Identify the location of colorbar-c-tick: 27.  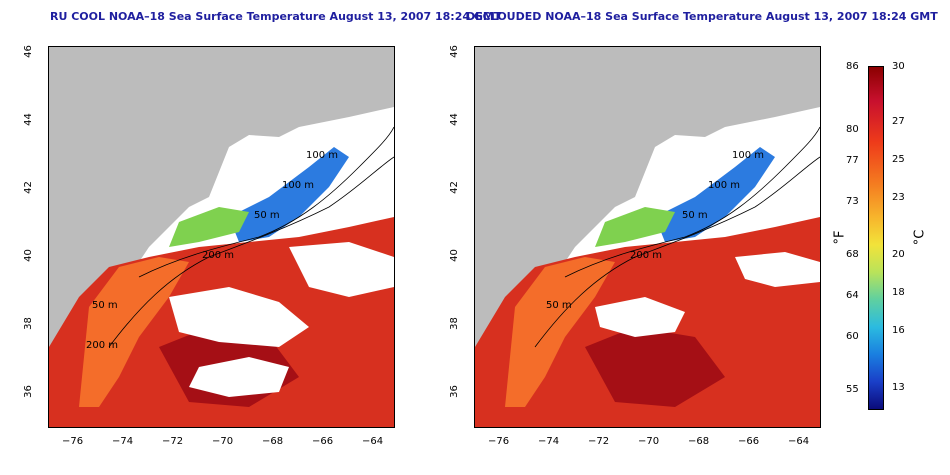
(898, 121).